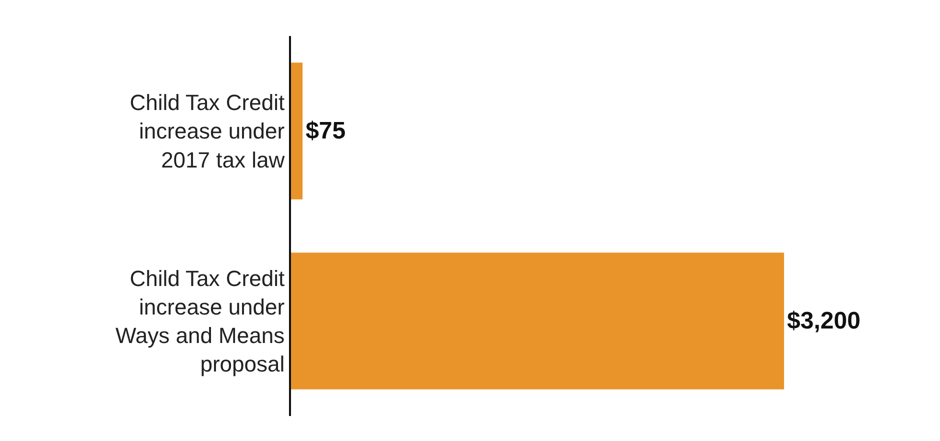 The height and width of the screenshot is (441, 940). What do you see at coordinates (823, 321) in the screenshot?
I see `data-label: $3,200` at bounding box center [823, 321].